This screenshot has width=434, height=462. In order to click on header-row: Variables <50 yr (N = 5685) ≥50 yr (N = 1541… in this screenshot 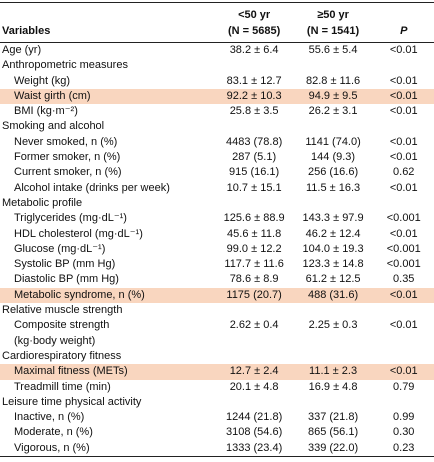, I will do `click(217, 22)`.